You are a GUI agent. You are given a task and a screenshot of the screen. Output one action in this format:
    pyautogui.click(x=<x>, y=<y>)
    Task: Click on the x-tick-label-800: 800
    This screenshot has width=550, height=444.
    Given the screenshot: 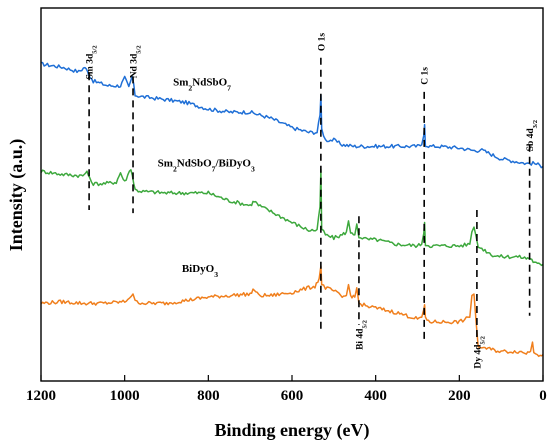 What is the action you would take?
    pyautogui.click(x=208, y=396)
    